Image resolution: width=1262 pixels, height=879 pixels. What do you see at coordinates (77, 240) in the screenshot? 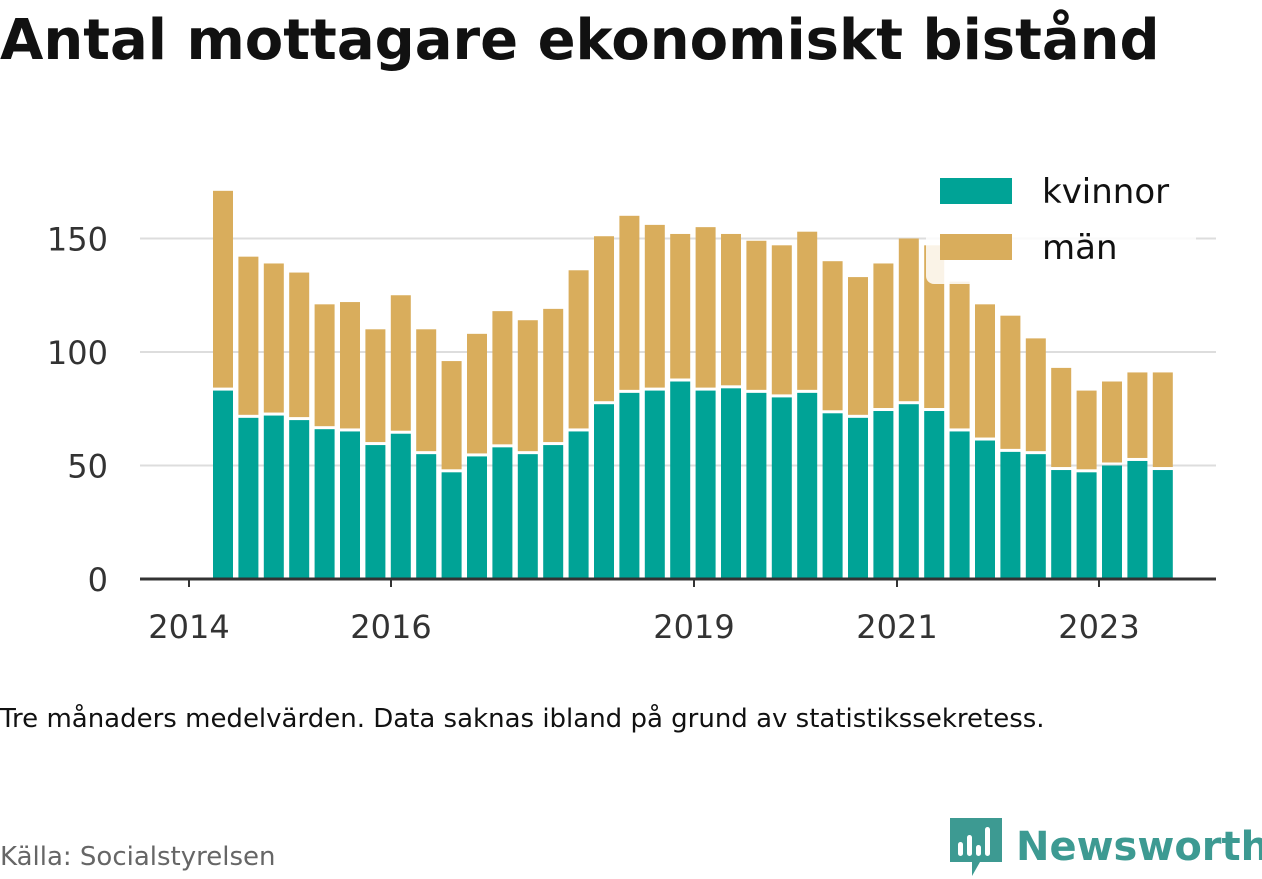
I see `y-tick-label: 150` at bounding box center [77, 240].